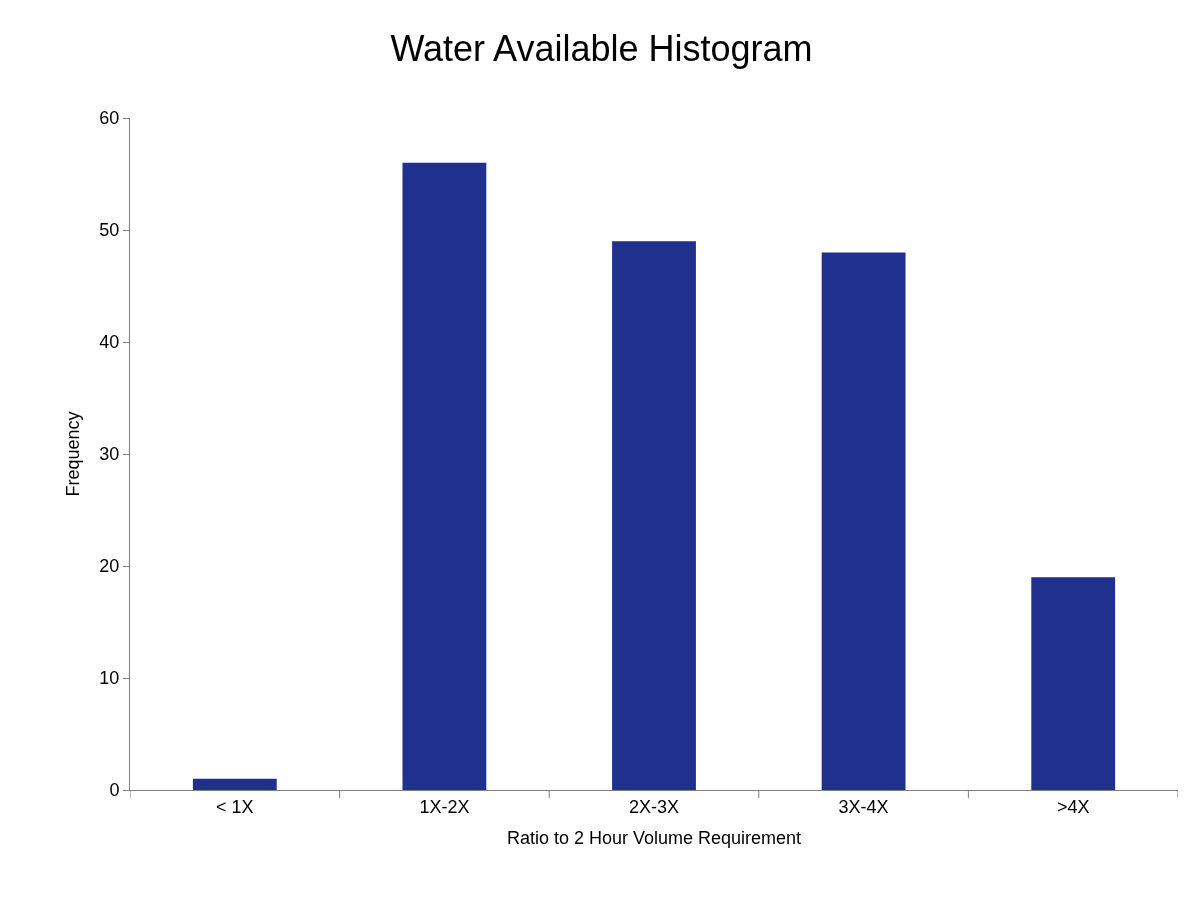 The image size is (1203, 905). I want to click on y-tick-label: 10, so click(109, 678).